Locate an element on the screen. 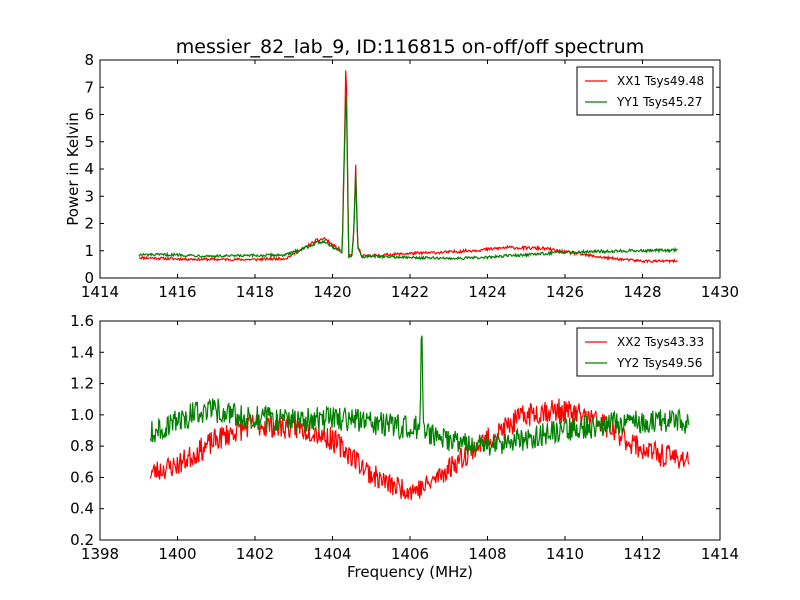  x-tick-label: 1428 is located at coordinates (642, 292).